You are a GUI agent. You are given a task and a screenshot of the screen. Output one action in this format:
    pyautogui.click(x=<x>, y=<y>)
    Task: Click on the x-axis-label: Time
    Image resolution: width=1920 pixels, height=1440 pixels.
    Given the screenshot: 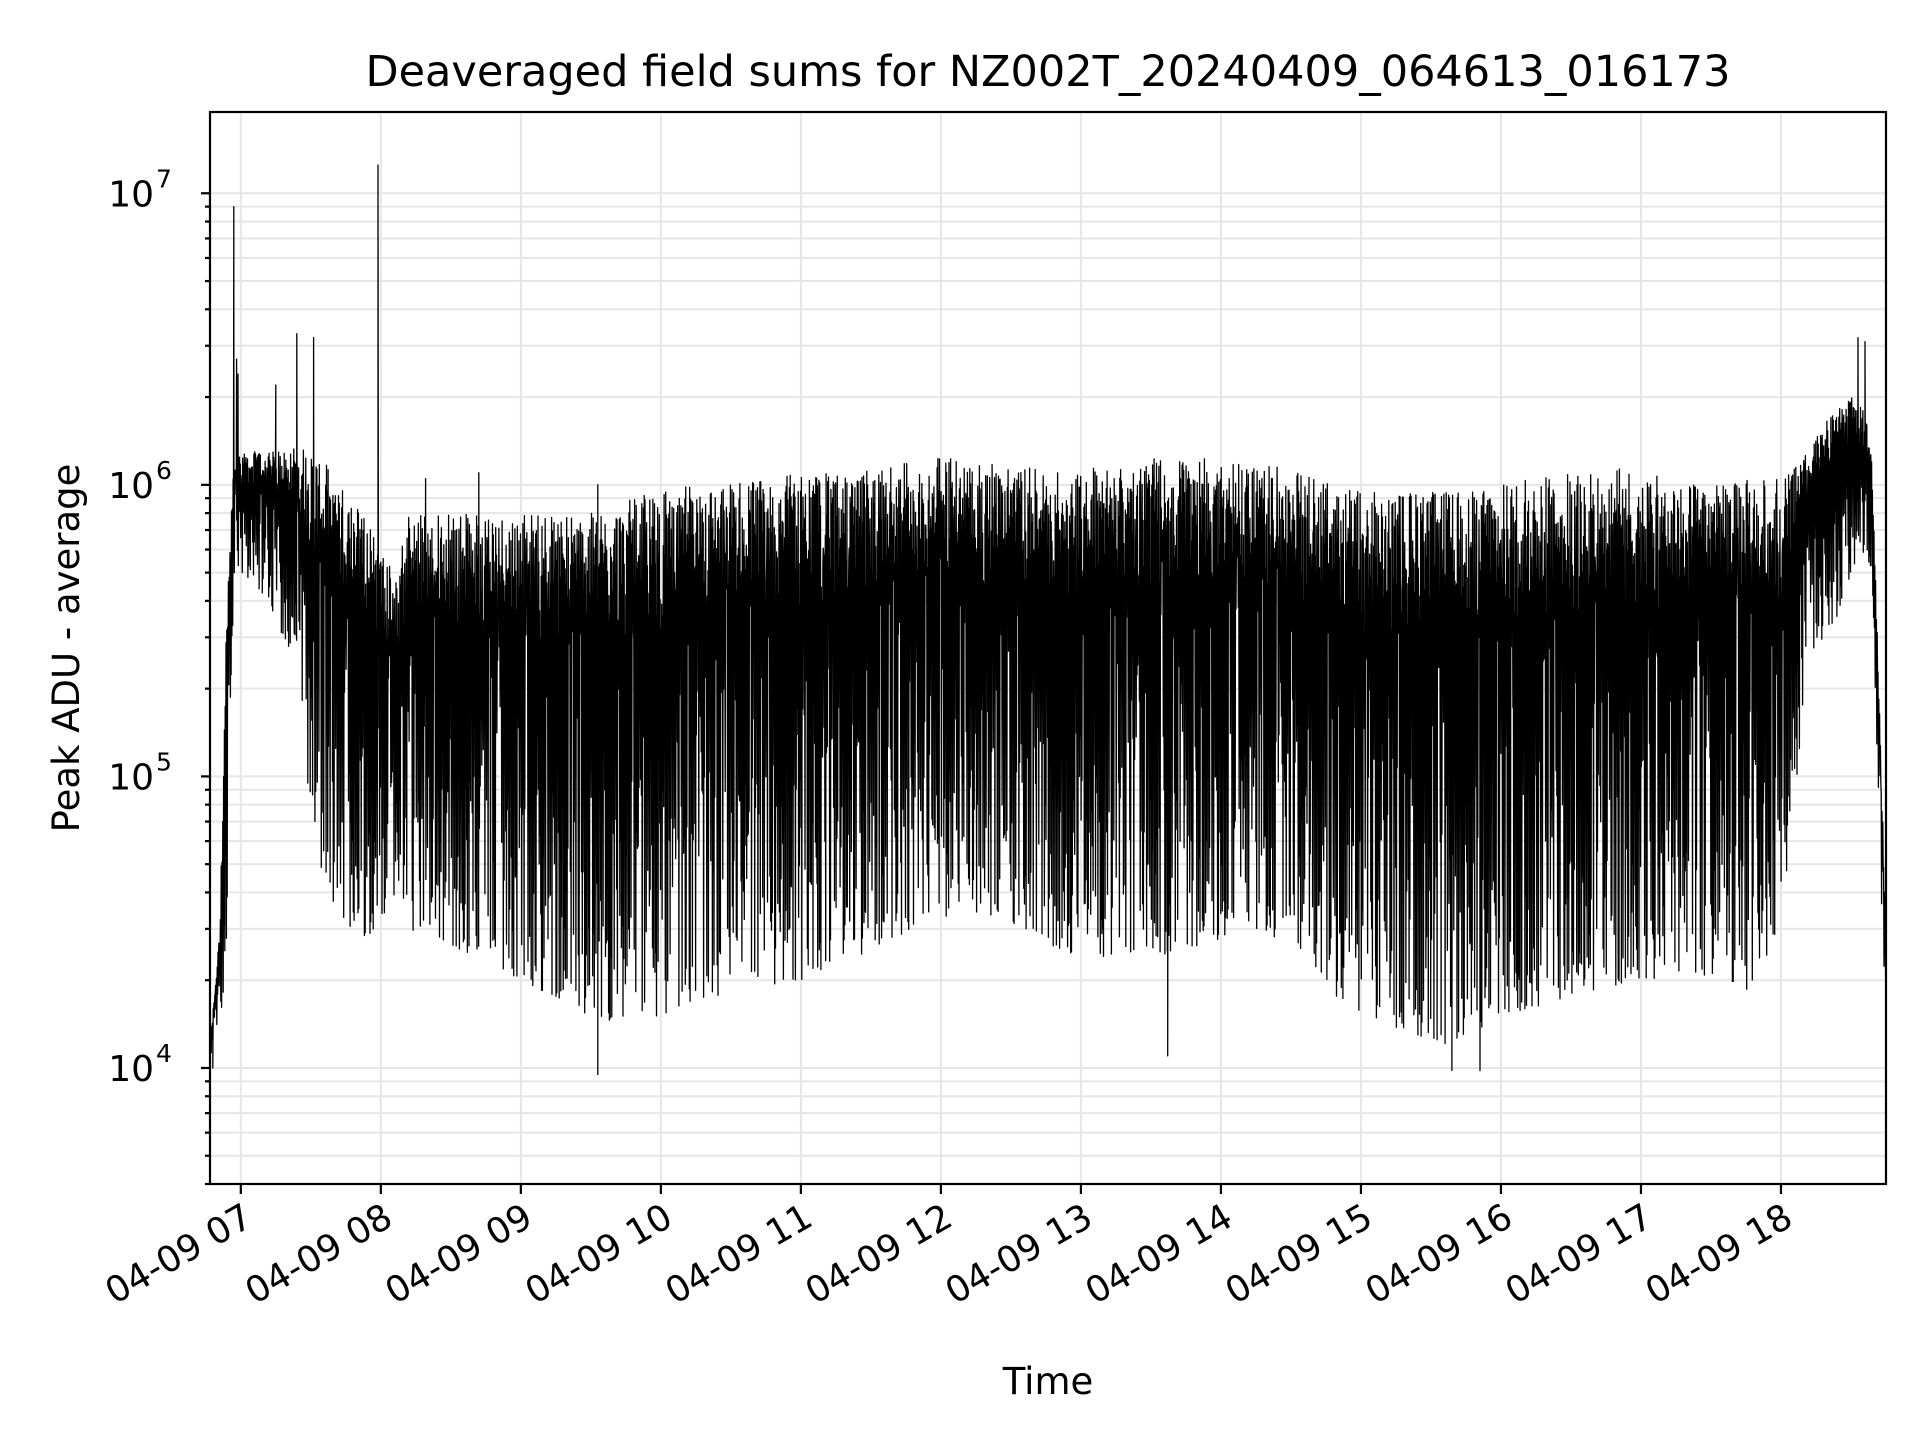 What is the action you would take?
    pyautogui.click(x=1048, y=1381)
    